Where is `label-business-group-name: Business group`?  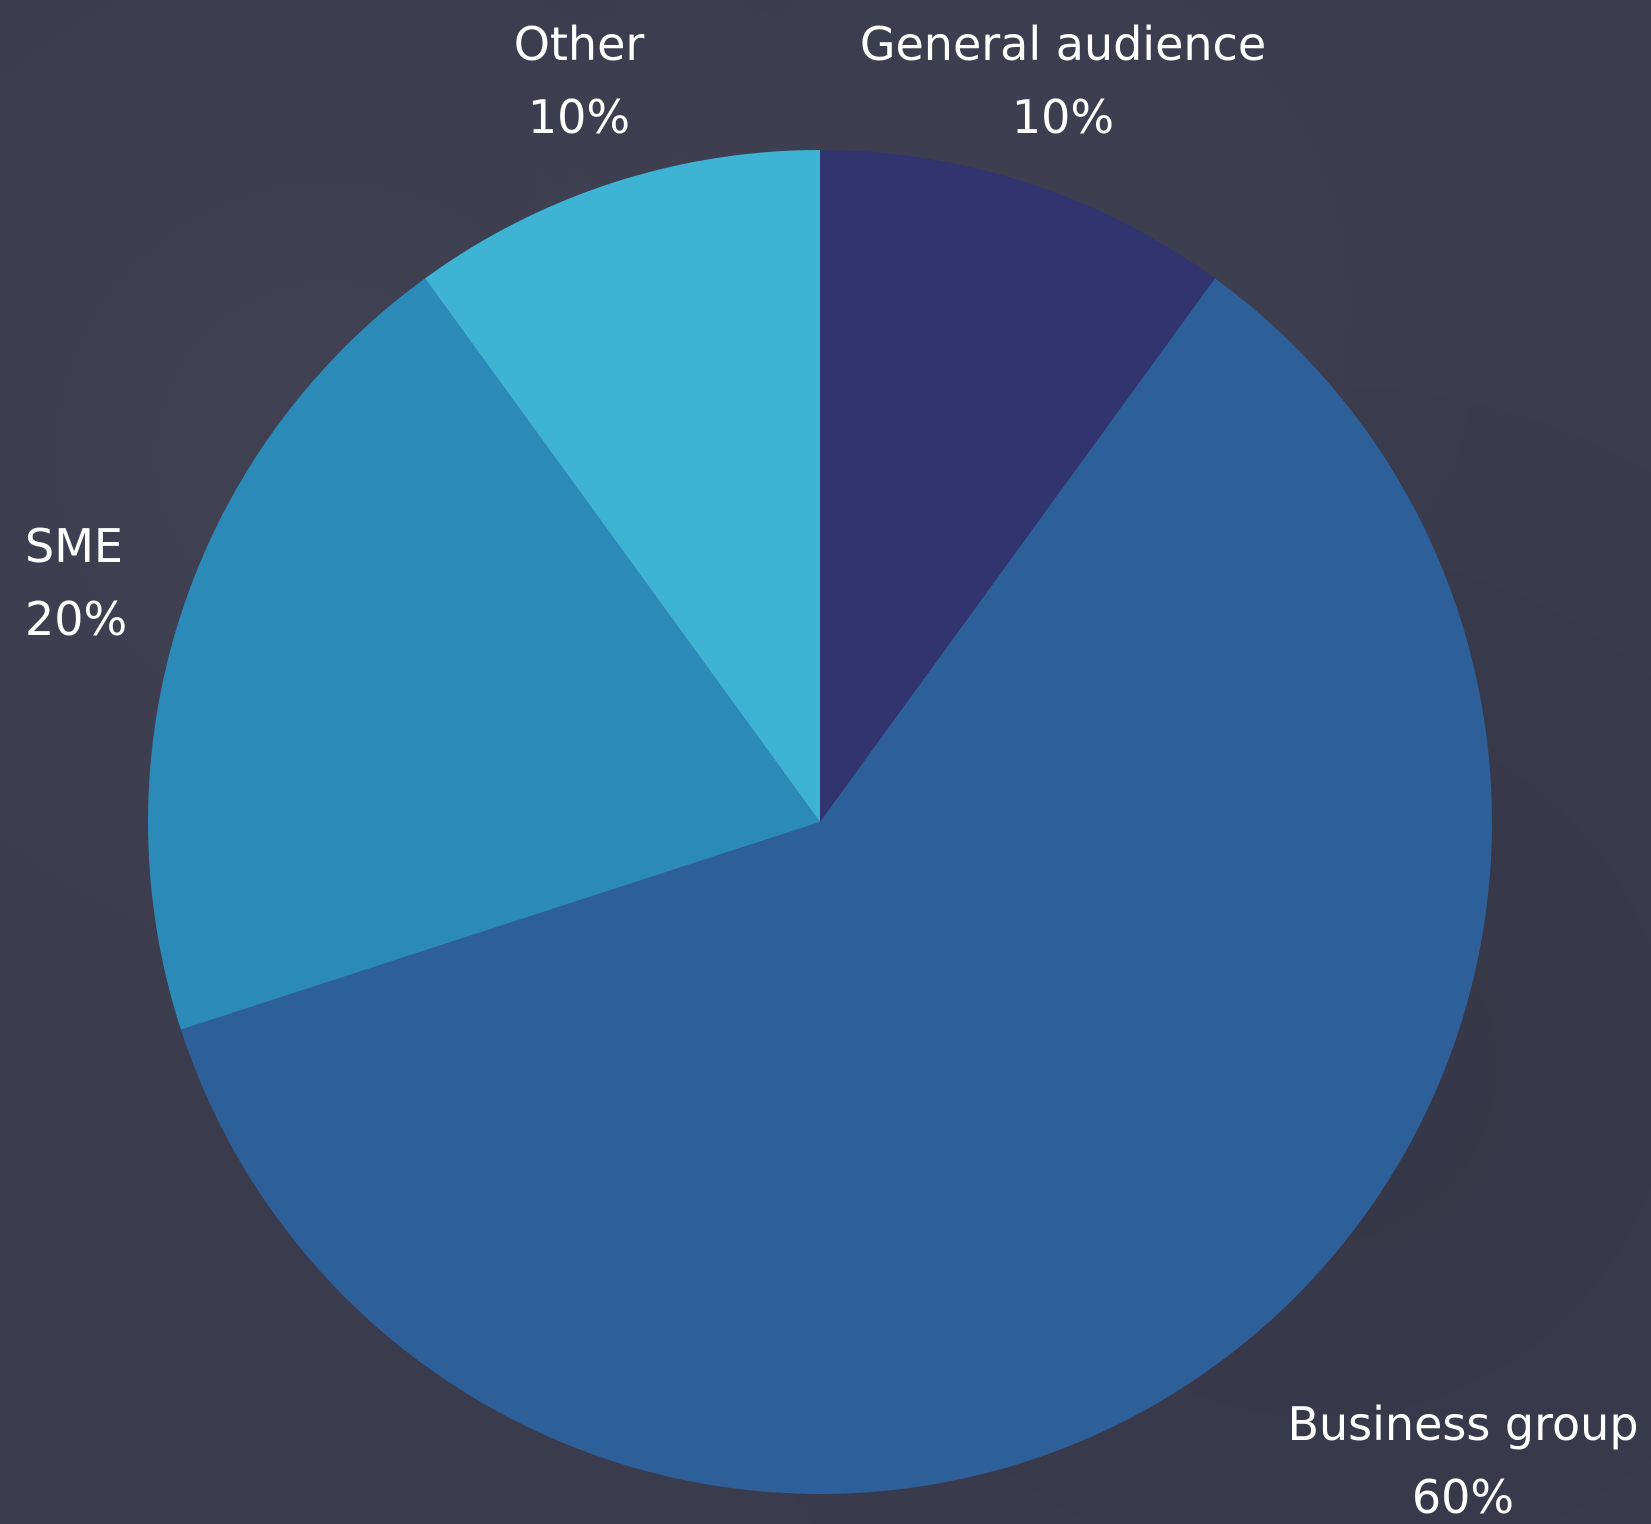
label-business-group-name: Business group is located at coordinates (1462, 1424).